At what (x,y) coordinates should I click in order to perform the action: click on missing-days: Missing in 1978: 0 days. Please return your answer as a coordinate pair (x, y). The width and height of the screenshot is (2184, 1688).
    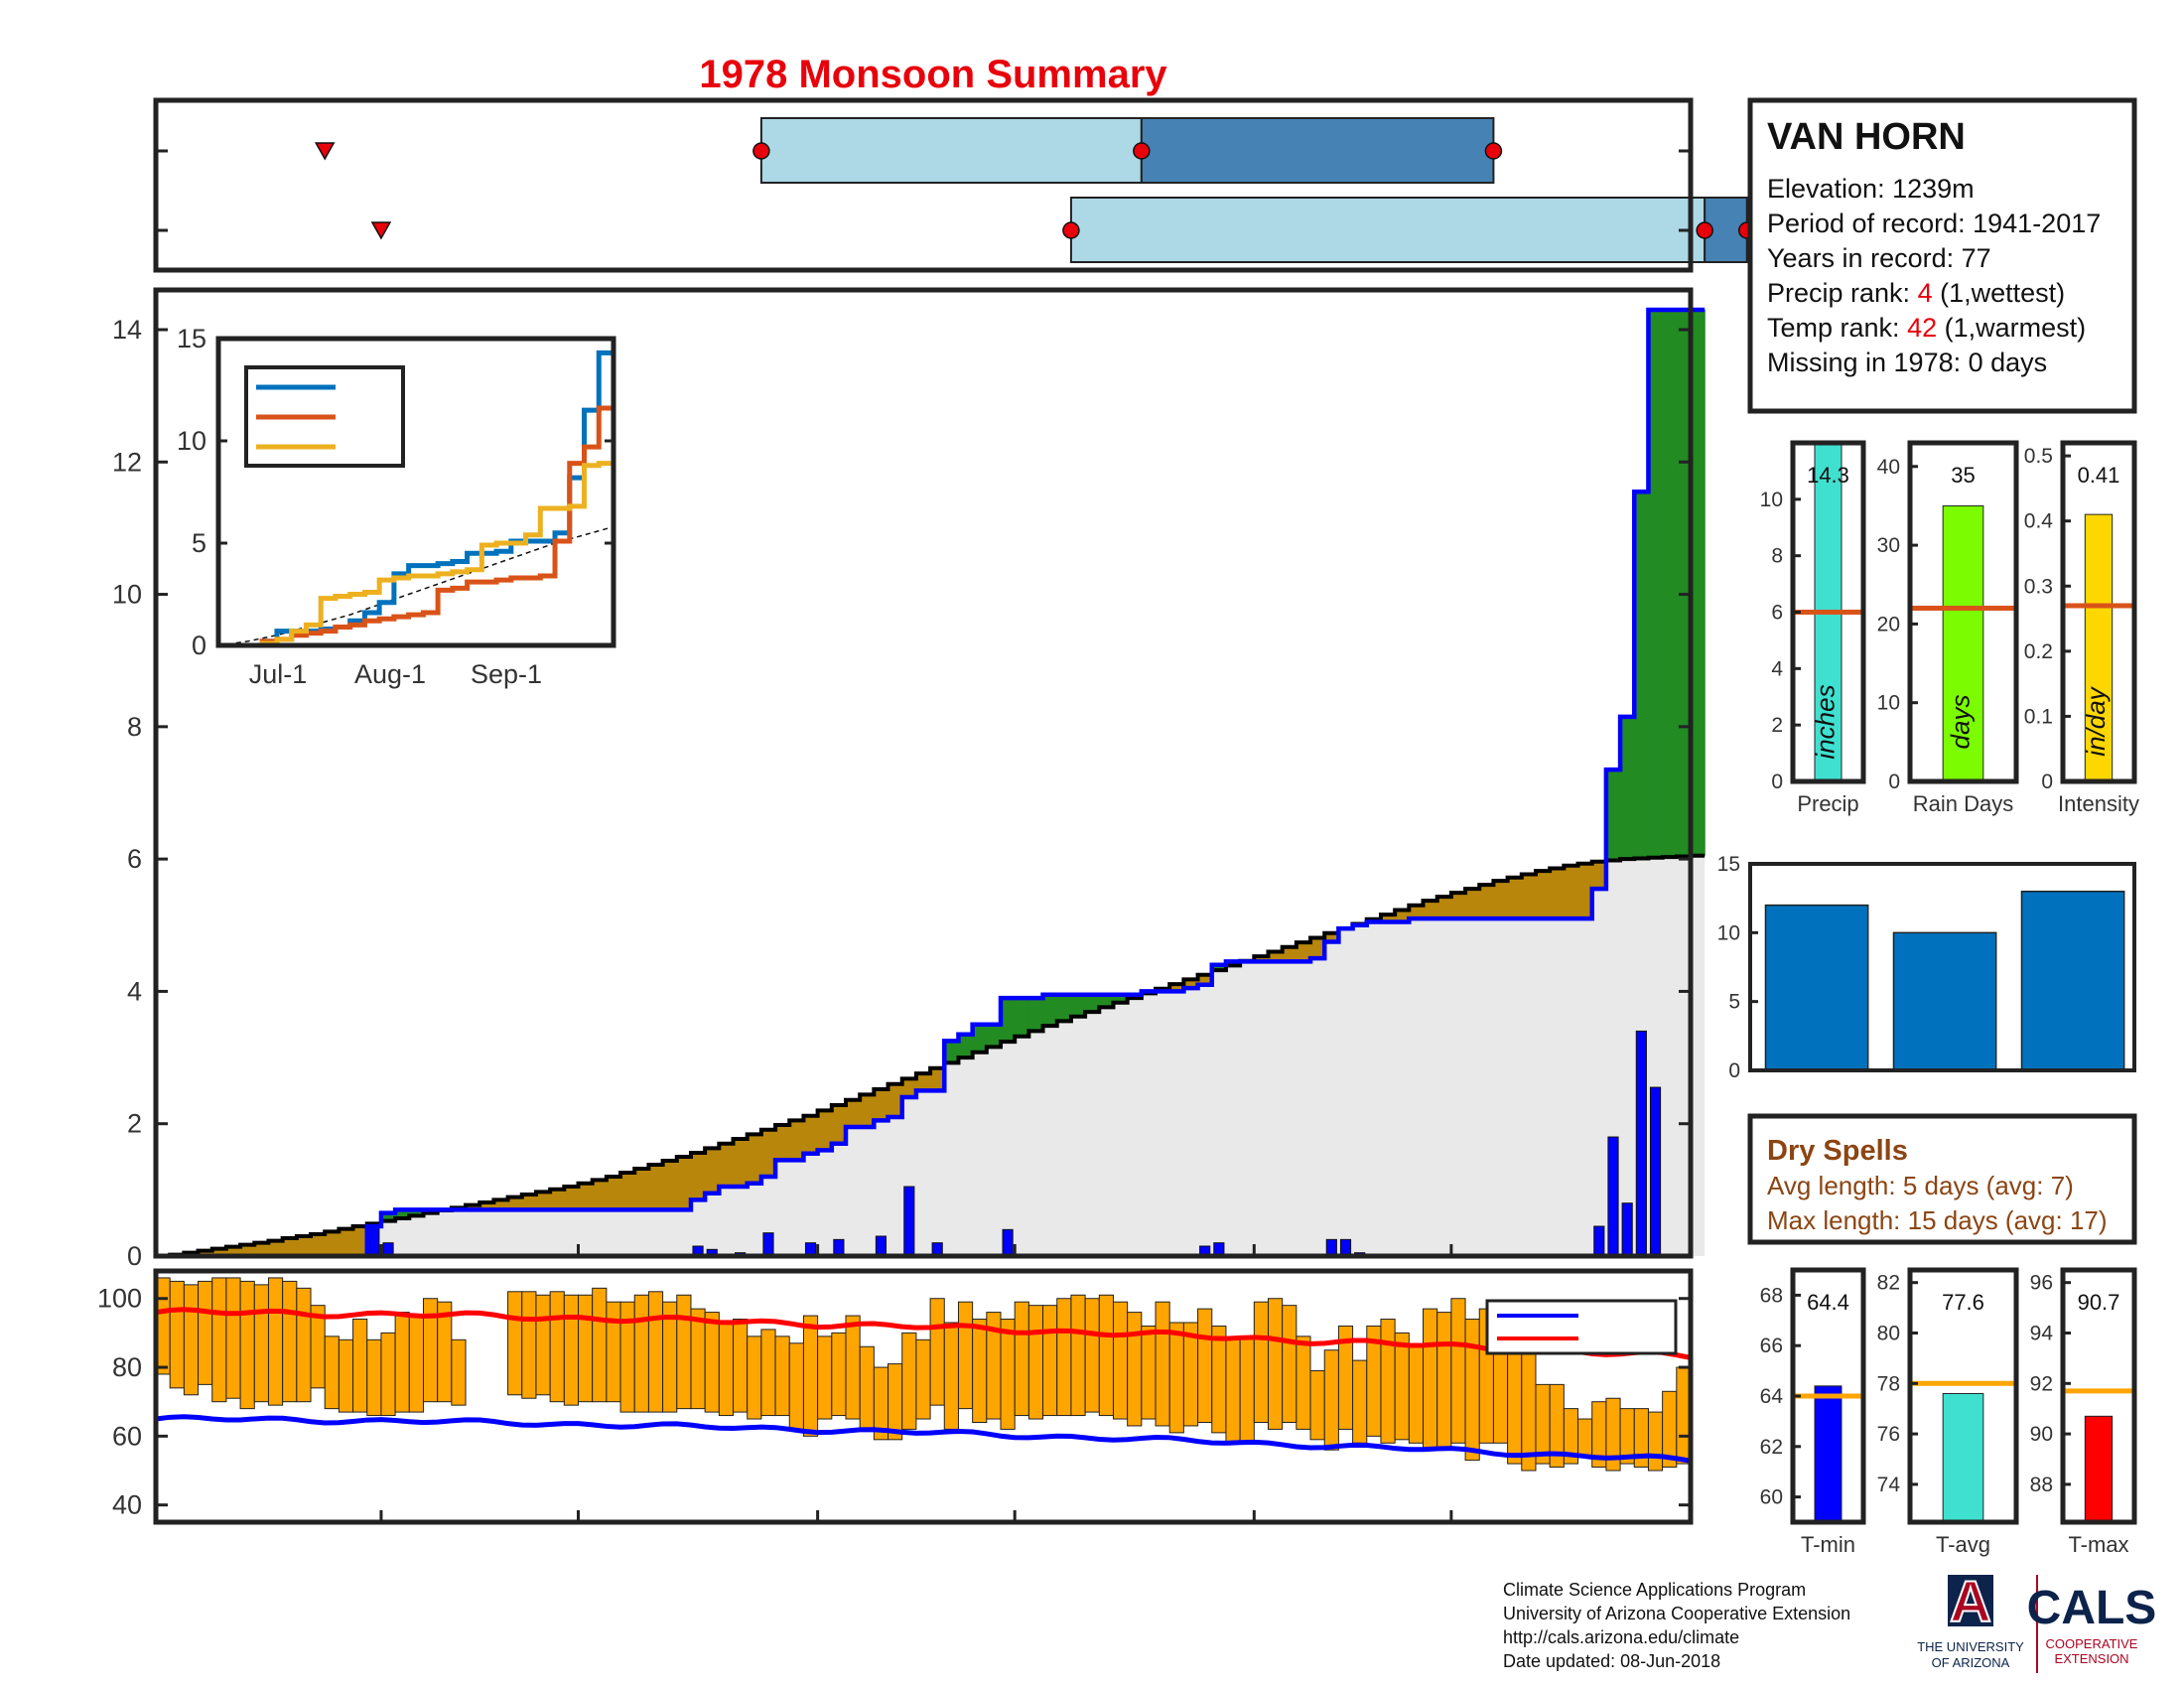
    Looking at the image, I should click on (1907, 362).